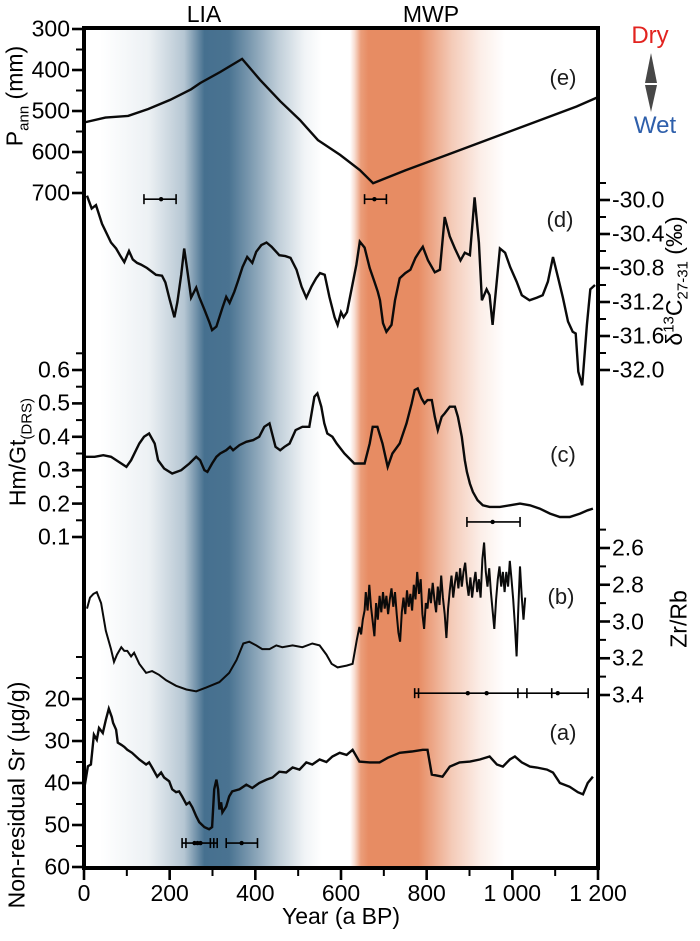 Image resolution: width=700 pixels, height=941 pixels. Describe the element at coordinates (54, 402) in the screenshot. I see `hmgt-tick-label: 0.5` at that location.